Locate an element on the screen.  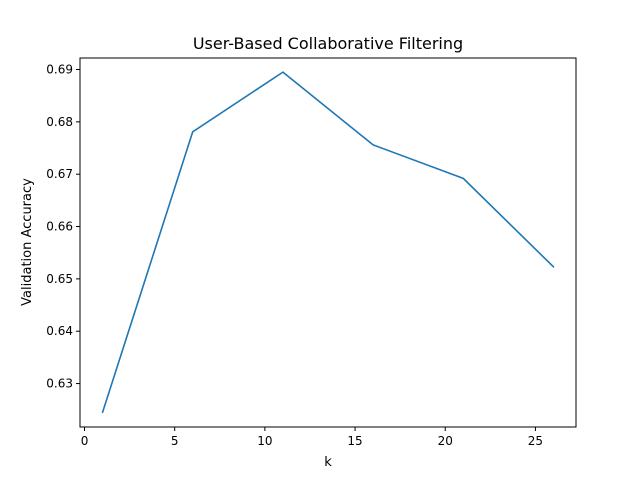
x-tick-label: 10 is located at coordinates (264, 441).